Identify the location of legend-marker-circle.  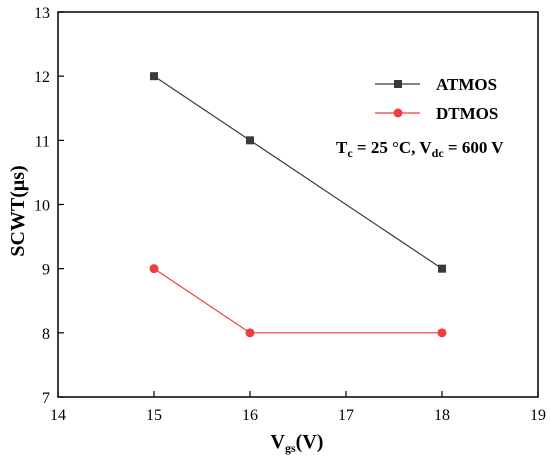
(398, 113).